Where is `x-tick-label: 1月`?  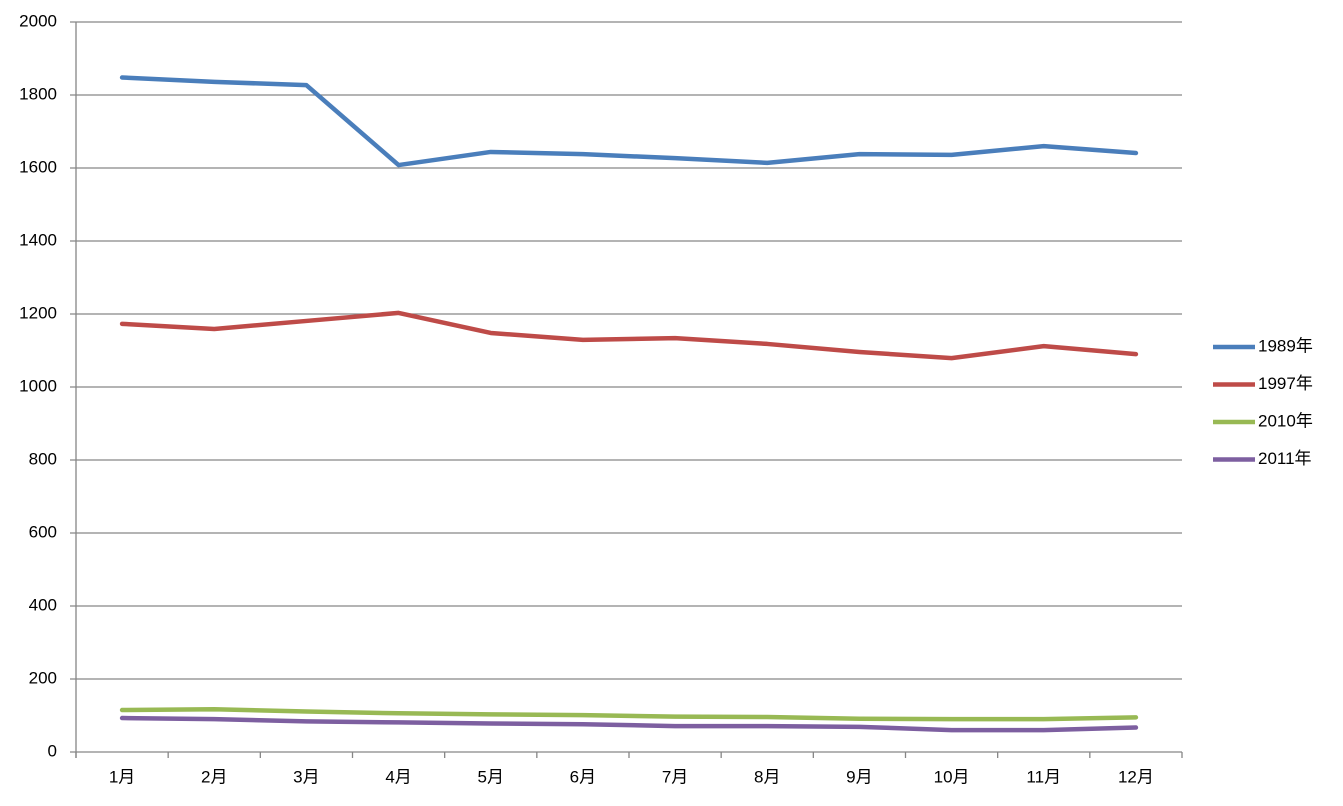
x-tick-label: 1月 is located at coordinates (122, 776).